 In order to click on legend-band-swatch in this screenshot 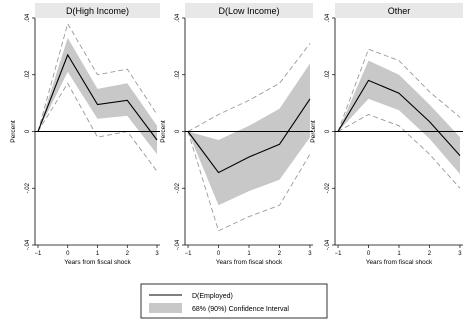, I will do `click(165, 308)`.